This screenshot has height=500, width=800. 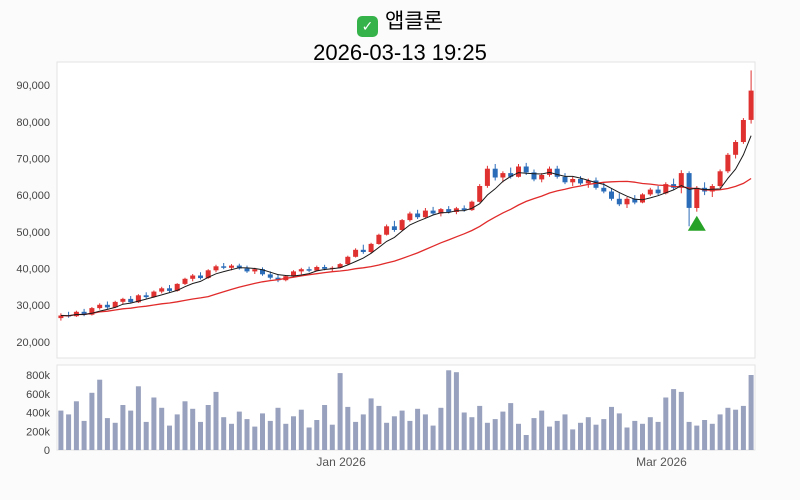 What do you see at coordinates (38, 414) in the screenshot?
I see `volume-tick-label: 400k` at bounding box center [38, 414].